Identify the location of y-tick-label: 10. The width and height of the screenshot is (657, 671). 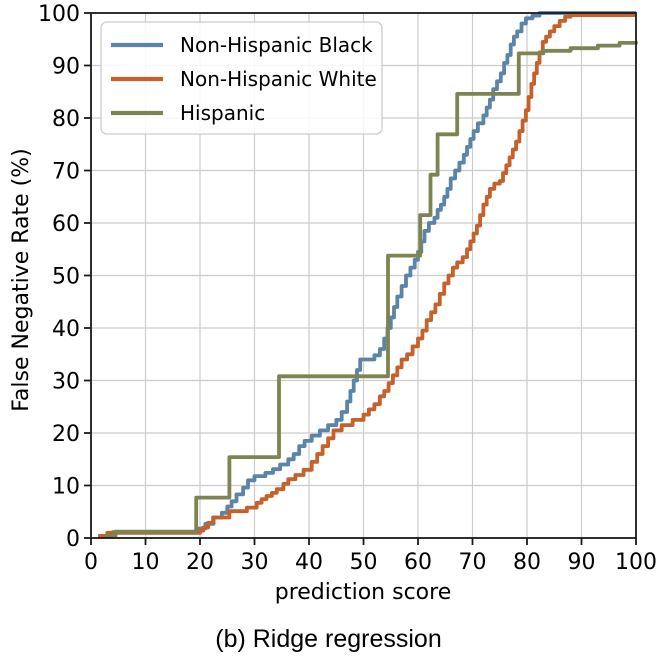
(66, 487).